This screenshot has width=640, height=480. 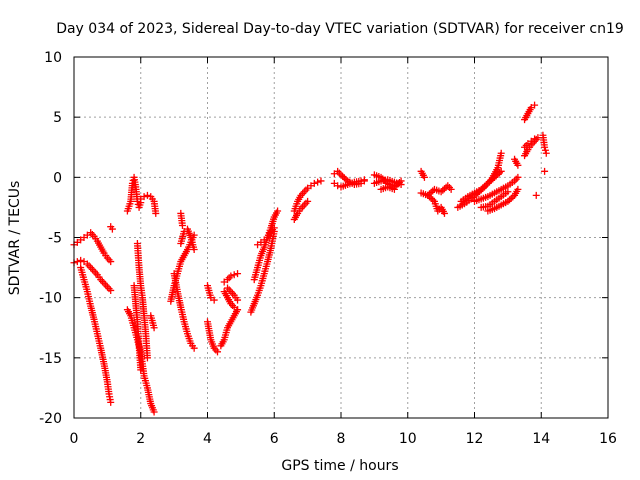 I want to click on series-arc44, so click(x=545, y=171).